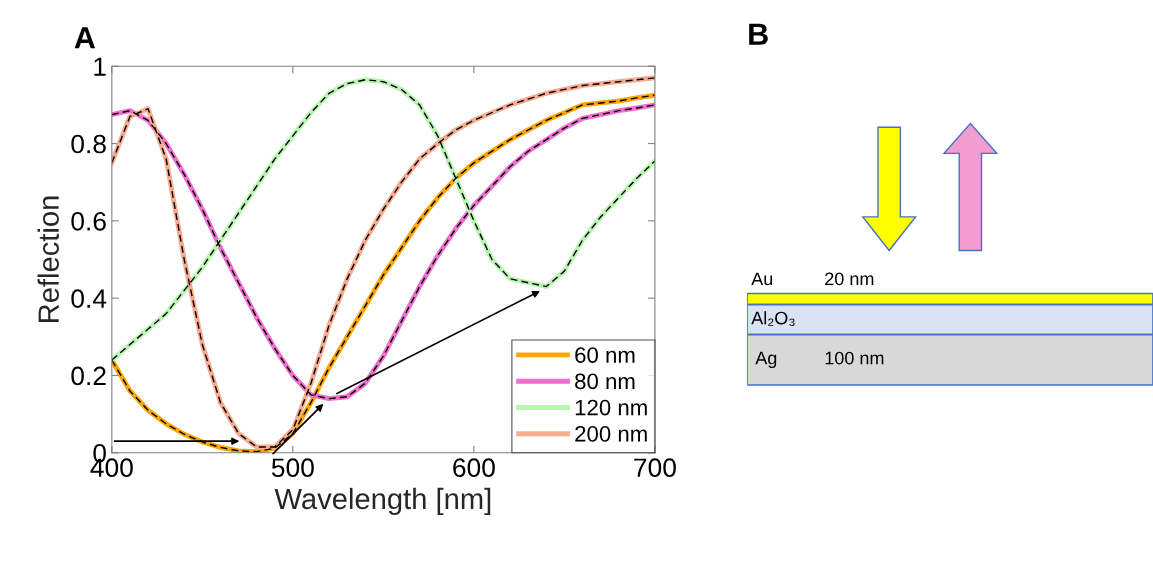  I want to click on text: B, so click(758, 34).